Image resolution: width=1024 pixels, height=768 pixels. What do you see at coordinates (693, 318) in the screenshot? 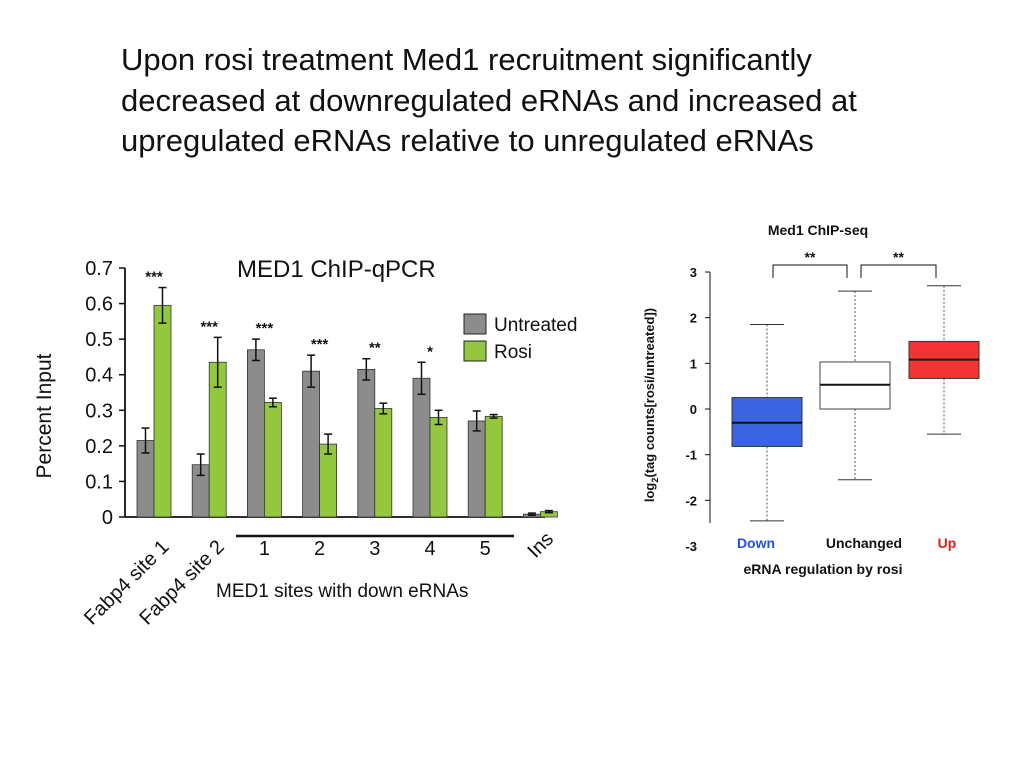
I see `box-y-tick-label: 2` at bounding box center [693, 318].